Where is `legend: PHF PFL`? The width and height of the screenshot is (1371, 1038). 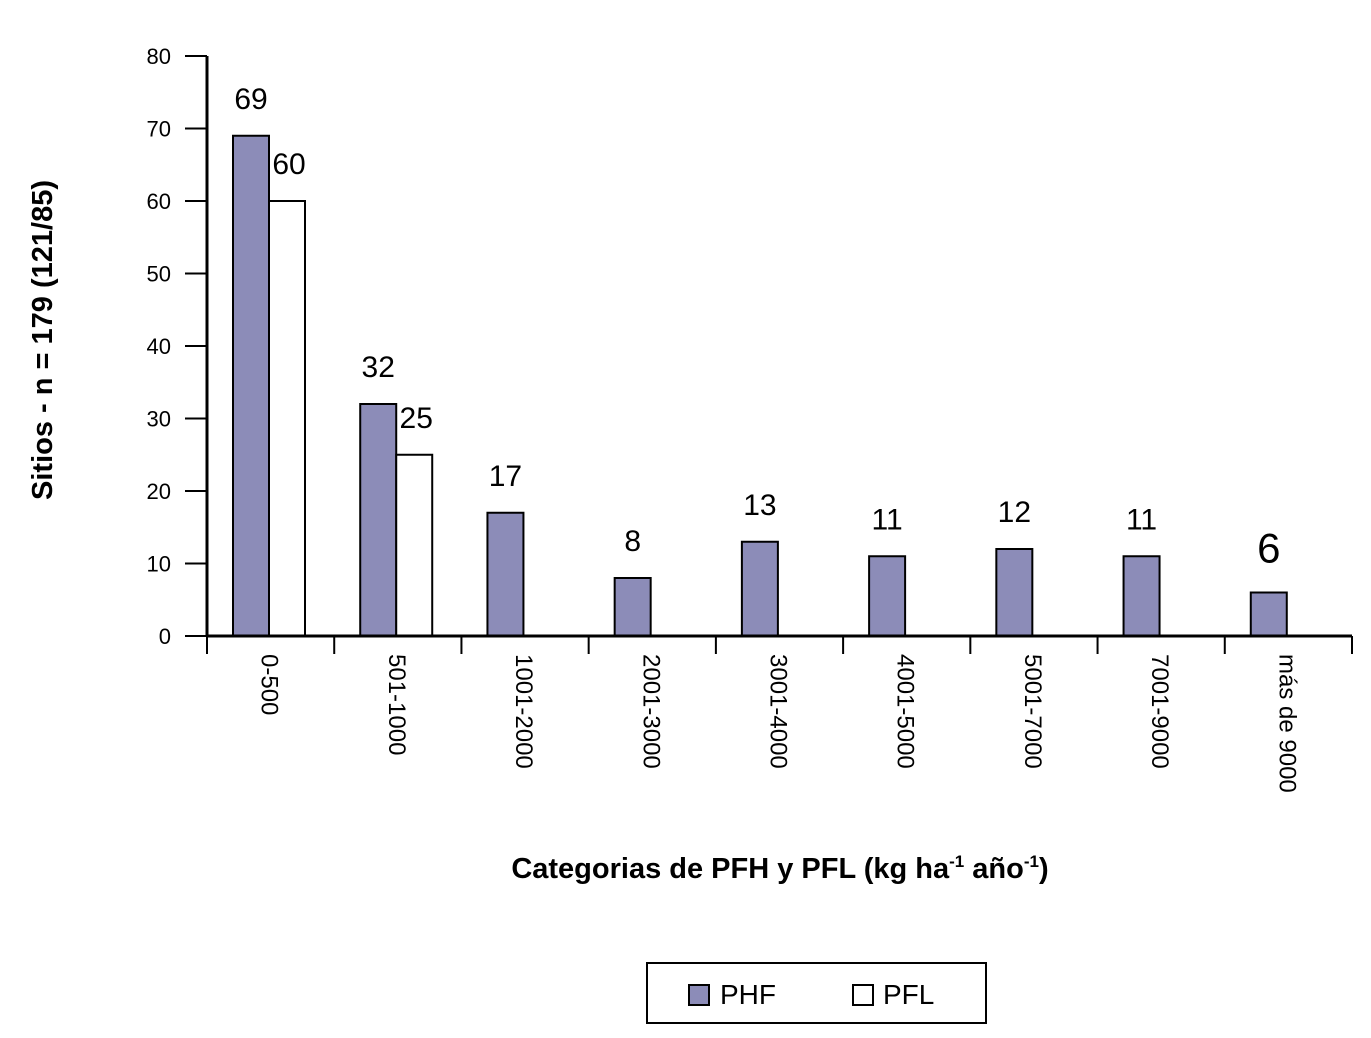 legend: PHF PFL is located at coordinates (816, 993).